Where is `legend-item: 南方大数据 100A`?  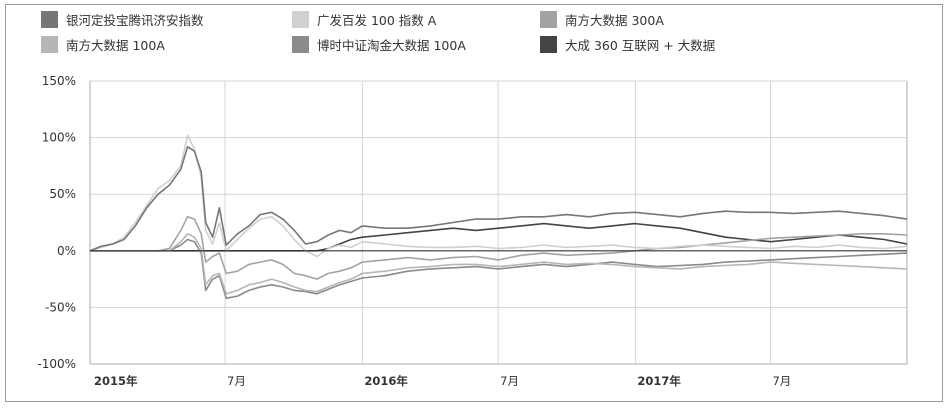 legend-item: 南方大数据 100A is located at coordinates (103, 44).